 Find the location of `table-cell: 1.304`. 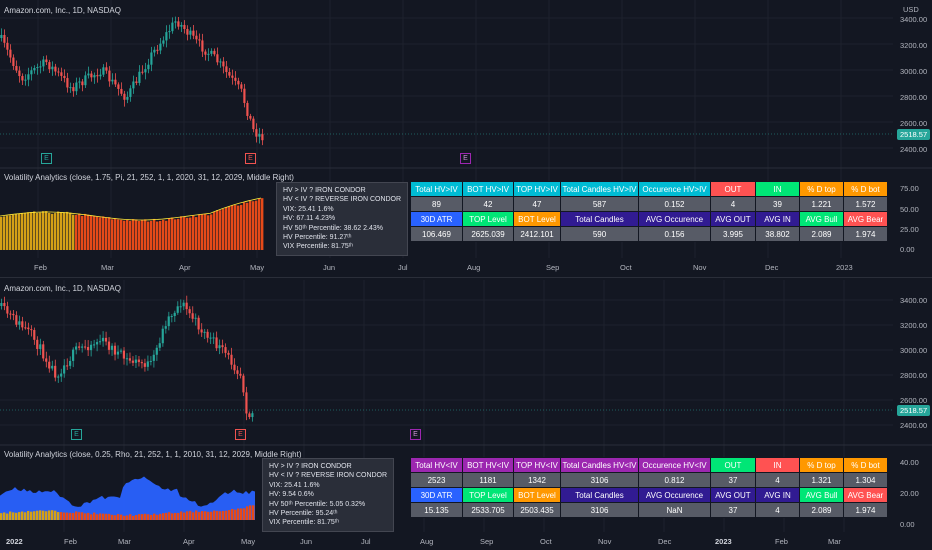

table-cell: 1.304 is located at coordinates (865, 480).